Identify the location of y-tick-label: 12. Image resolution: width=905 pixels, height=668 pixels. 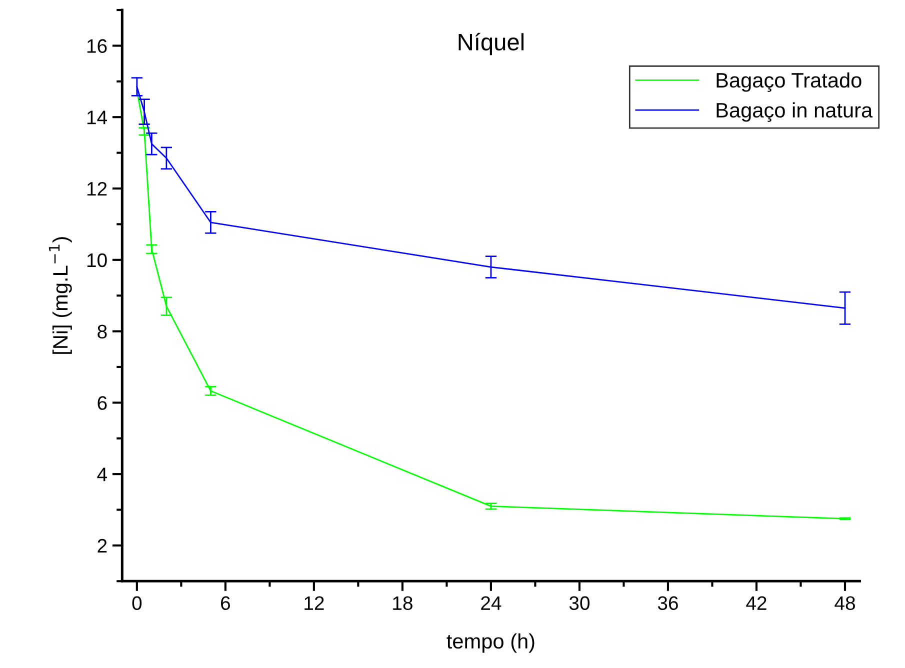
(97, 189).